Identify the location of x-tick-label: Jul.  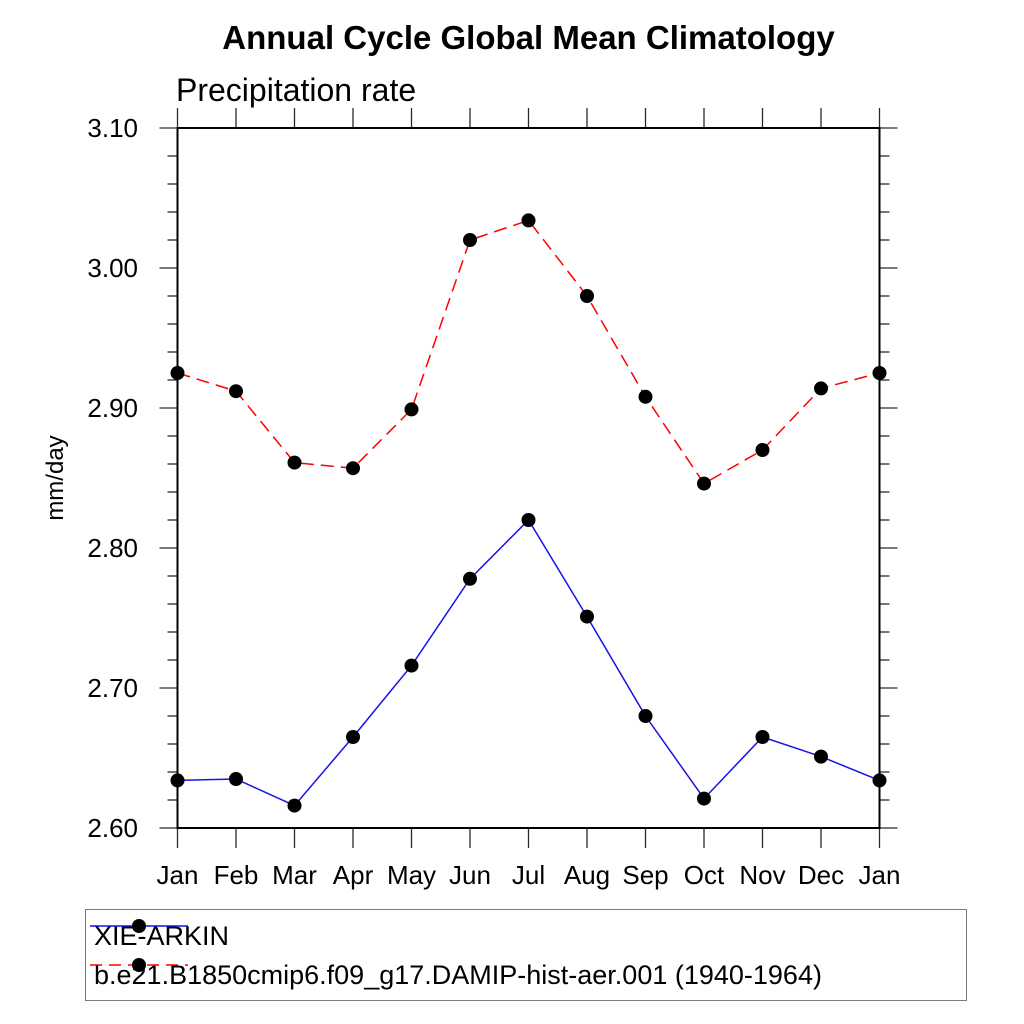
(528, 875).